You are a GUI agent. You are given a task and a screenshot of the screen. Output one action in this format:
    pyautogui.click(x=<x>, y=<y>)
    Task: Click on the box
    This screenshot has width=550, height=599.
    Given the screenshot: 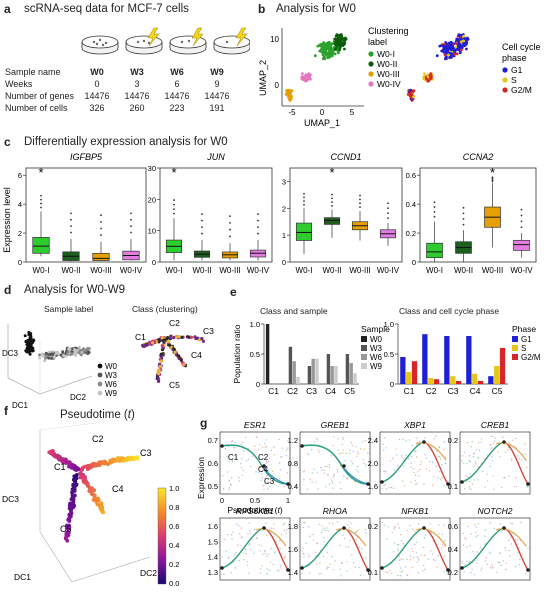 What is the action you would take?
    pyautogui.click(x=304, y=231)
    